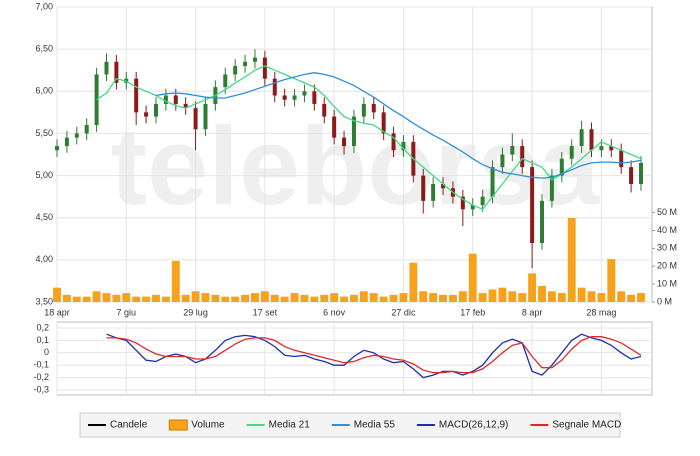 The height and width of the screenshot is (456, 700). I want to click on x-tick-label: 6 nov, so click(334, 312).